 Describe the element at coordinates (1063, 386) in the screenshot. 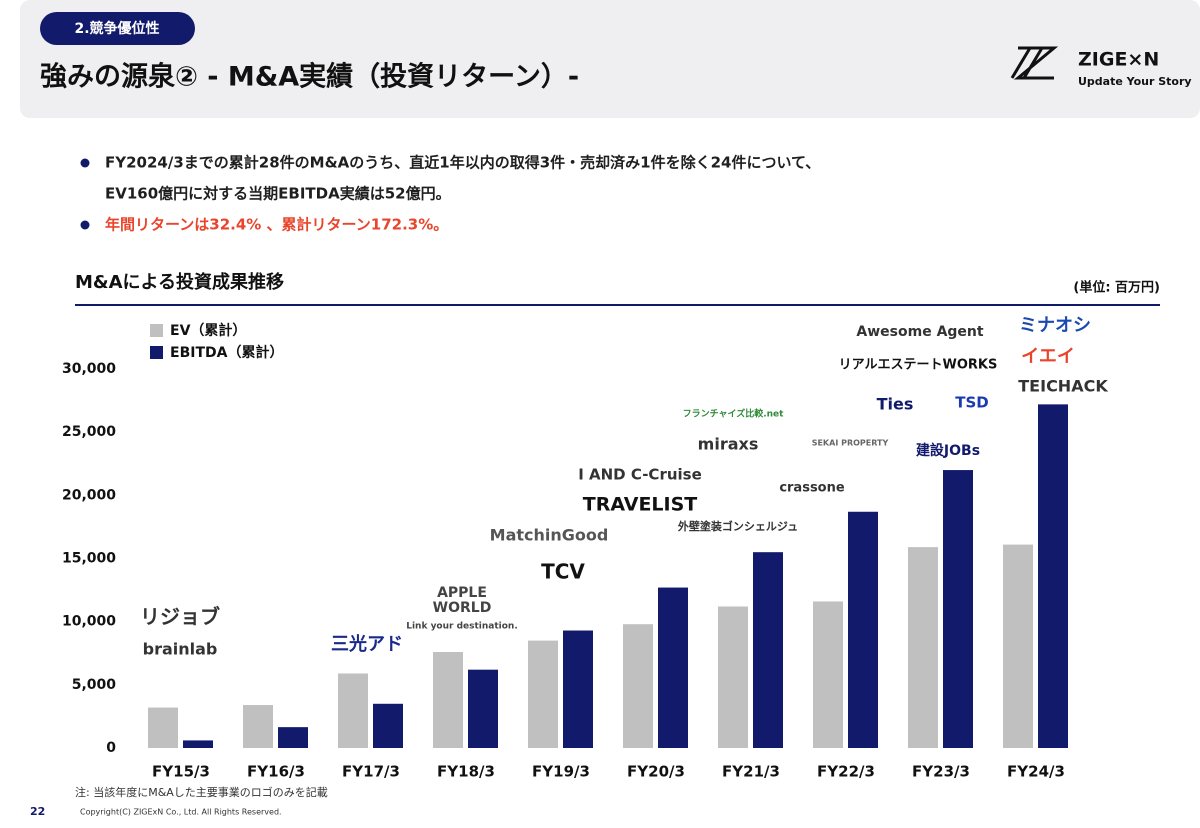

I see `acquired-logo: TEICHACK` at that location.